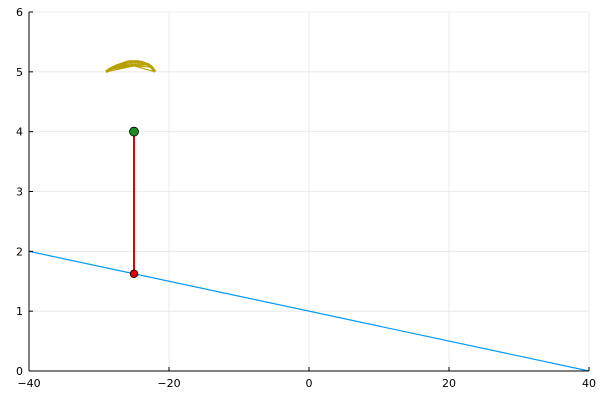 This screenshot has width=600, height=400. Describe the element at coordinates (19, 132) in the screenshot. I see `y-tick-label: 4` at that location.